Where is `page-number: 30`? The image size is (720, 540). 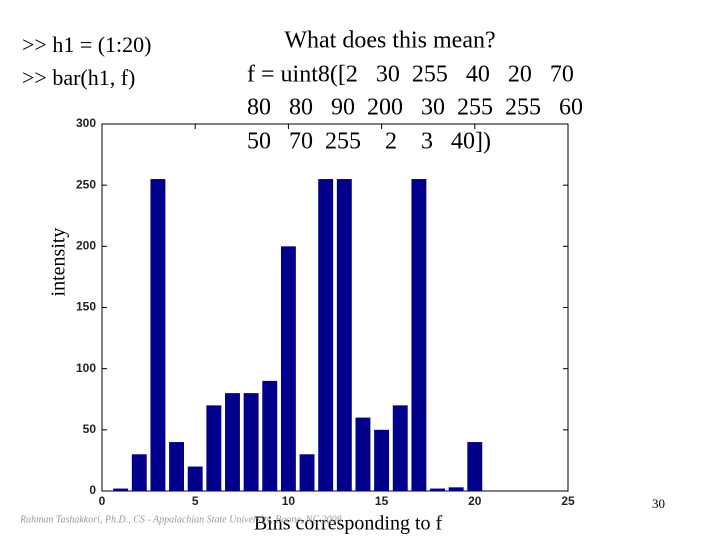
page-number: 30 is located at coordinates (658, 503).